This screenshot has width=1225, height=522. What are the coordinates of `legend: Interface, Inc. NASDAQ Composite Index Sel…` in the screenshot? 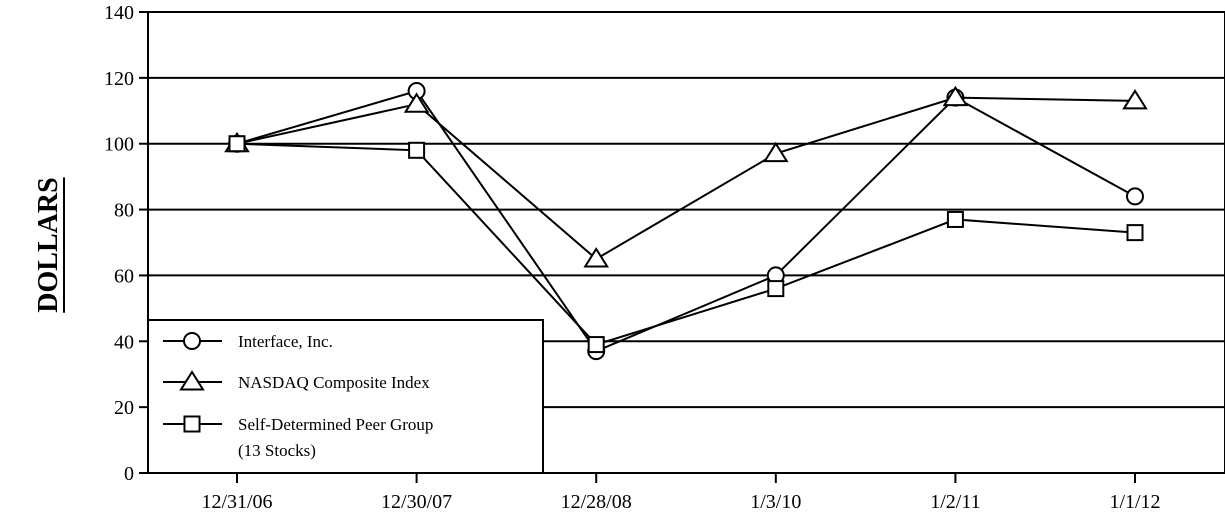 It's located at (345, 396).